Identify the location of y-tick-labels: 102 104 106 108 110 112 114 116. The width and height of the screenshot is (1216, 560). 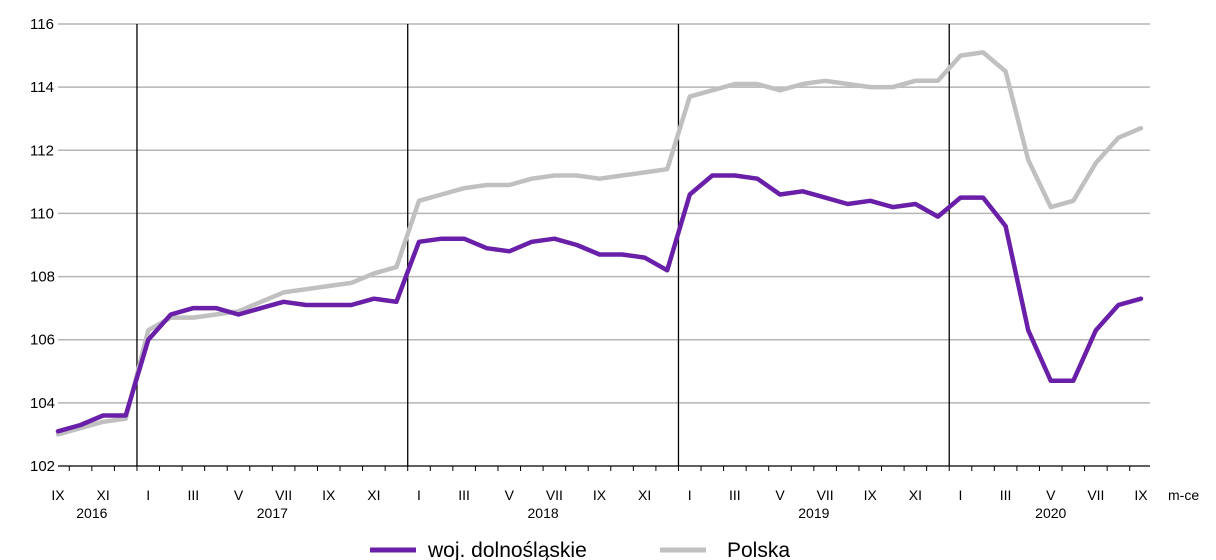
(42, 245).